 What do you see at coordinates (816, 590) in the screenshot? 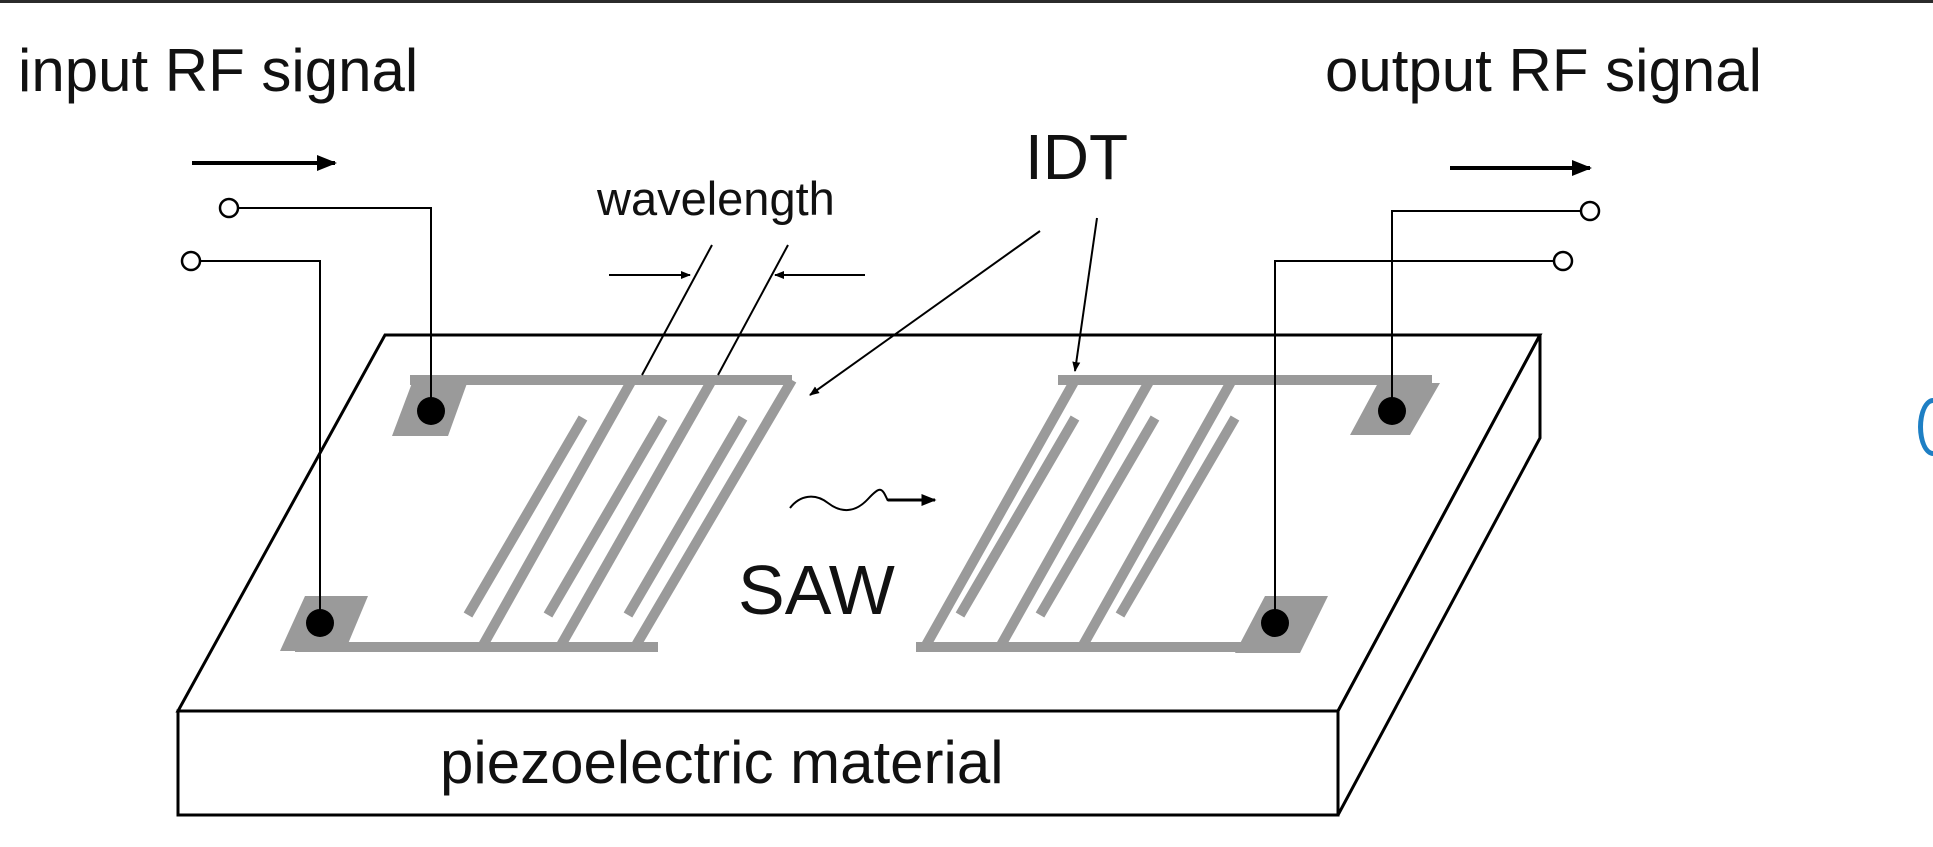
I see `saw-label: SAW` at bounding box center [816, 590].